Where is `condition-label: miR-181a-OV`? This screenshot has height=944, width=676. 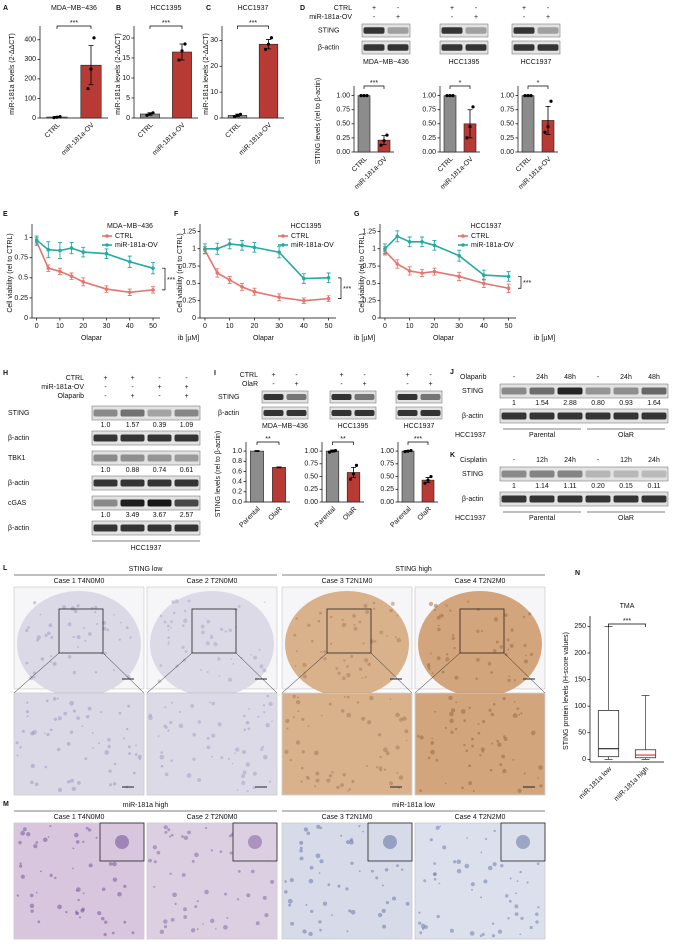
condition-label: miR-181a-OV is located at coordinates (62, 387).